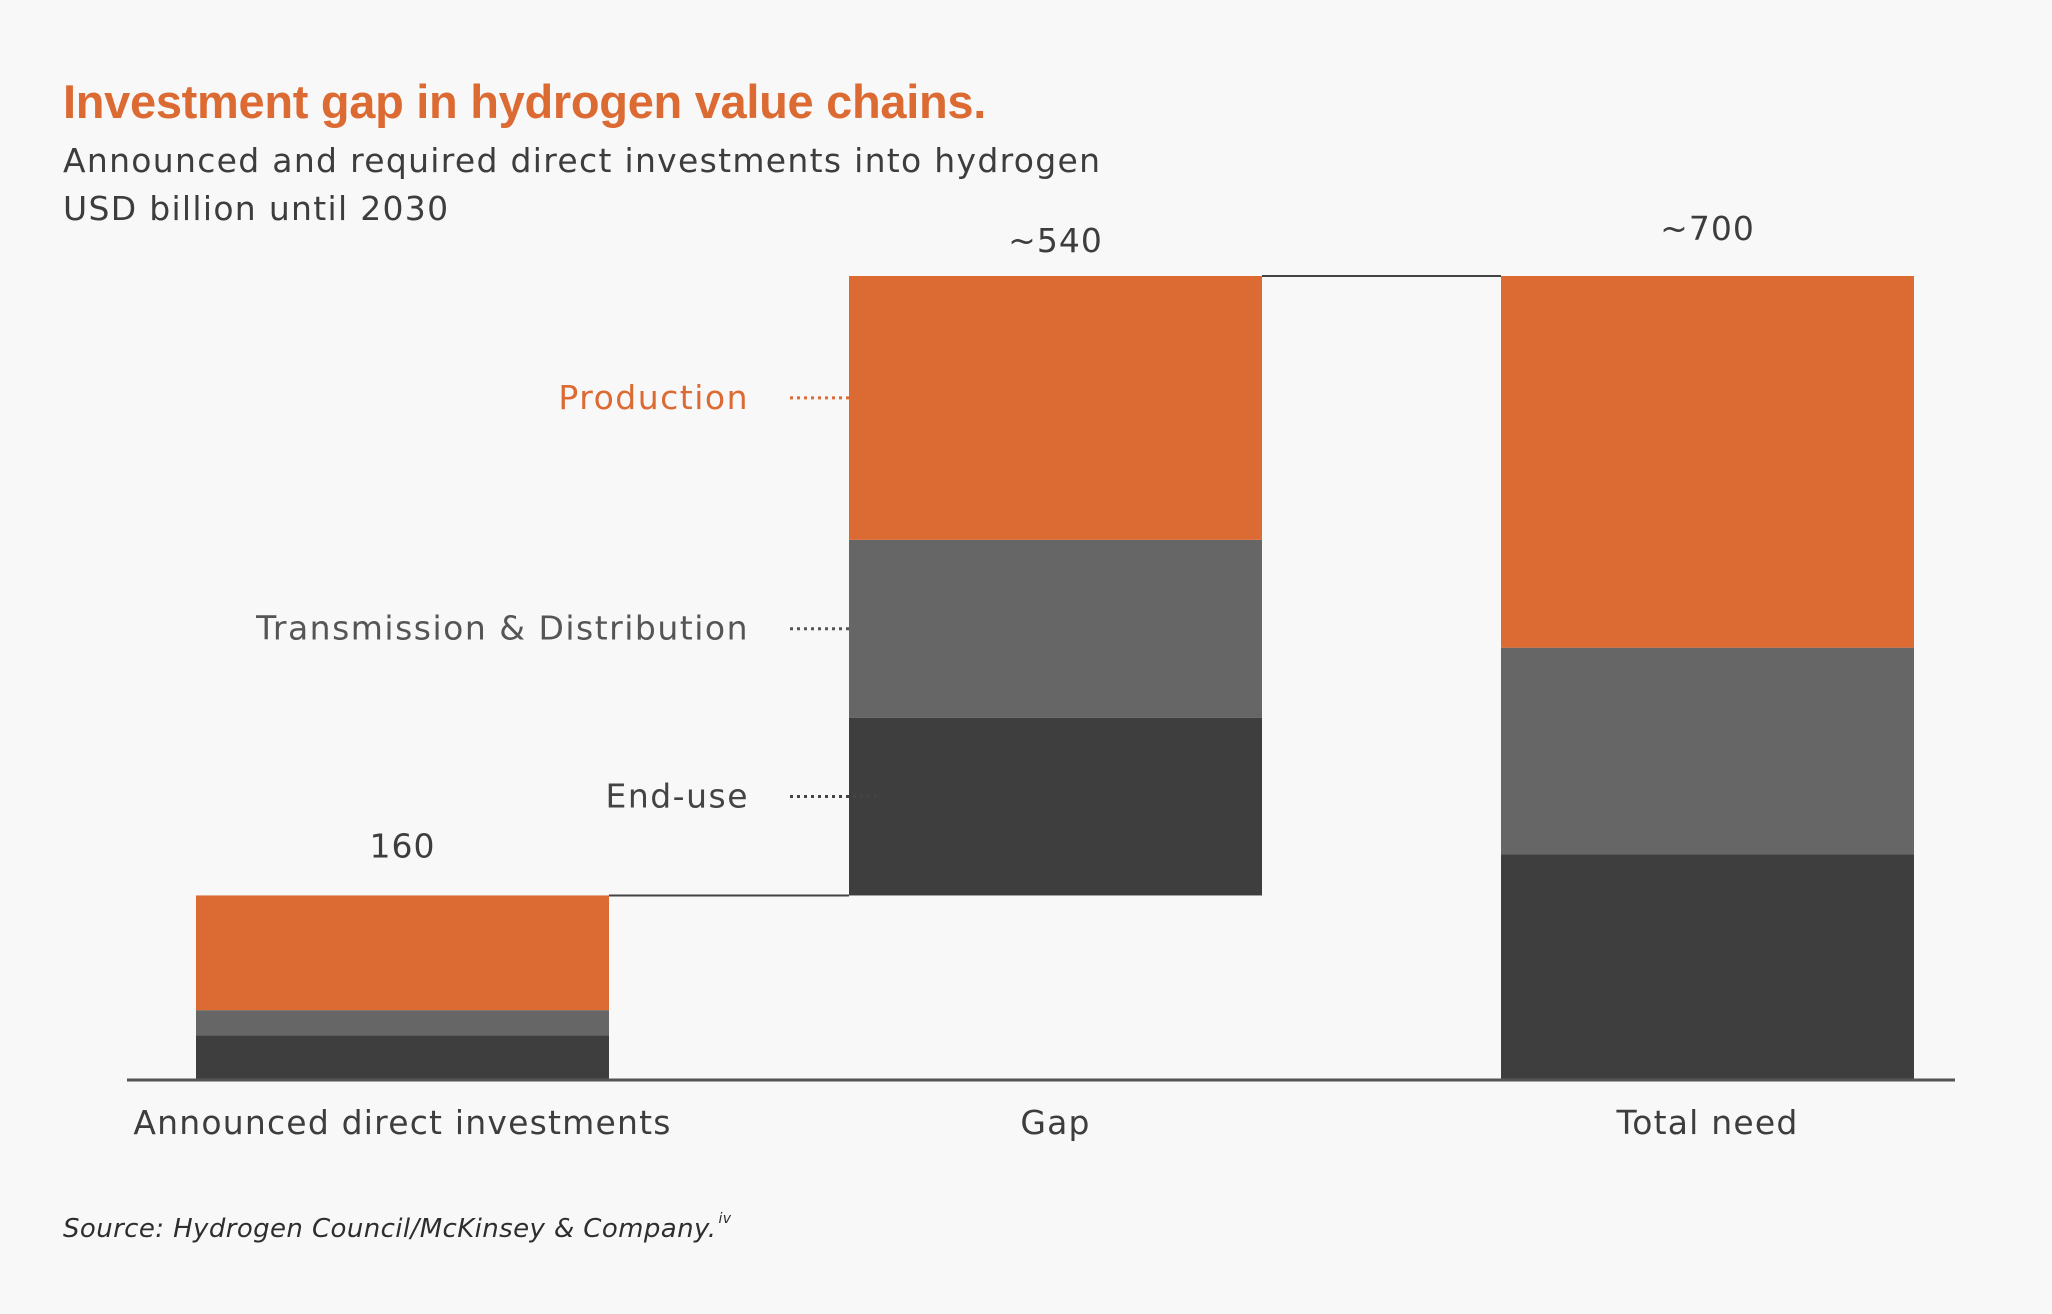 This screenshot has height=1314, width=2052. Describe the element at coordinates (677, 796) in the screenshot. I see `legend-label-end-use: End-use` at that location.